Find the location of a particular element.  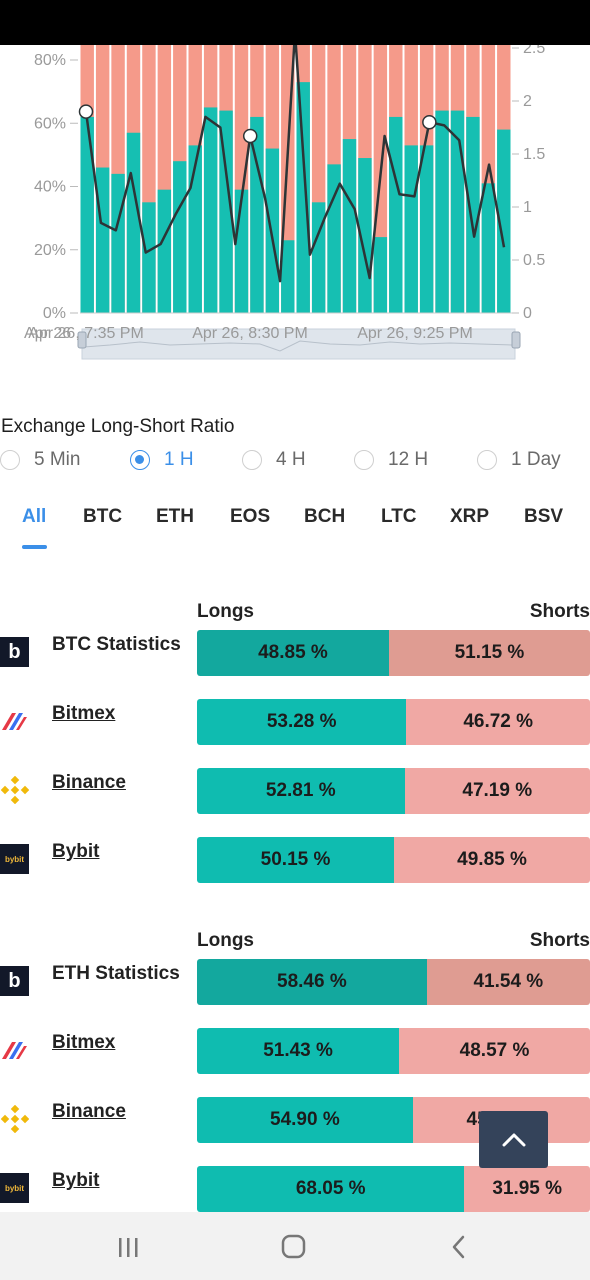

period-label: 12 H is located at coordinates (408, 459).